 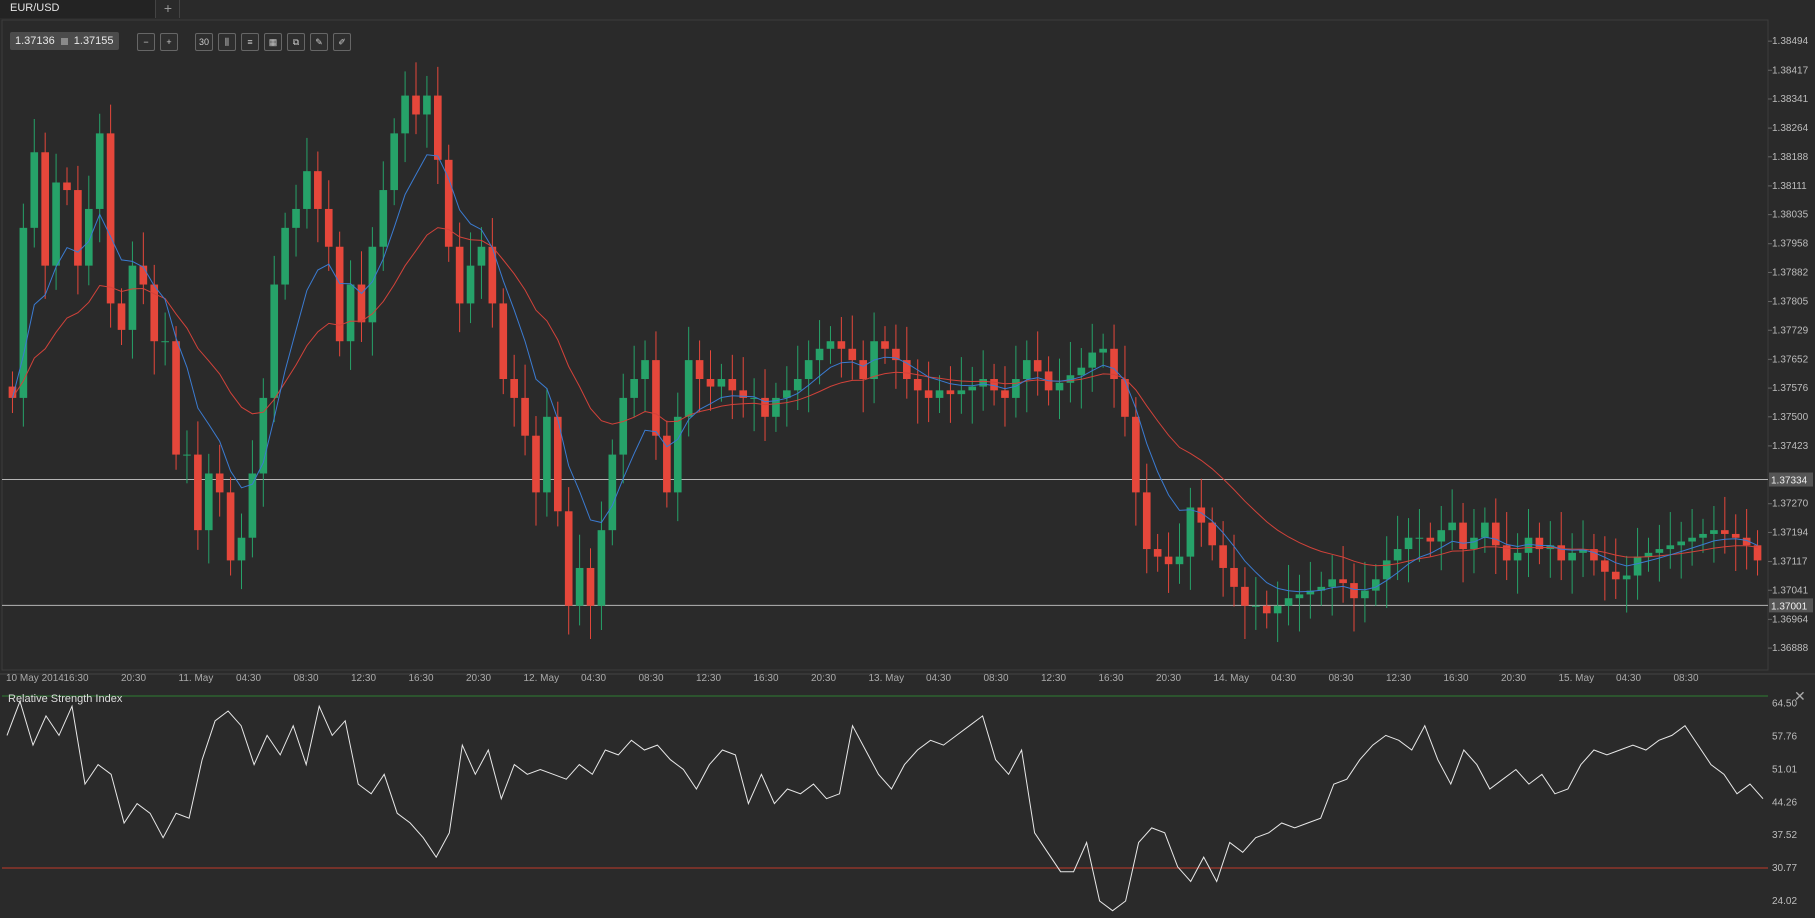 What do you see at coordinates (169, 42) in the screenshot?
I see `zoom-in-icon: +` at bounding box center [169, 42].